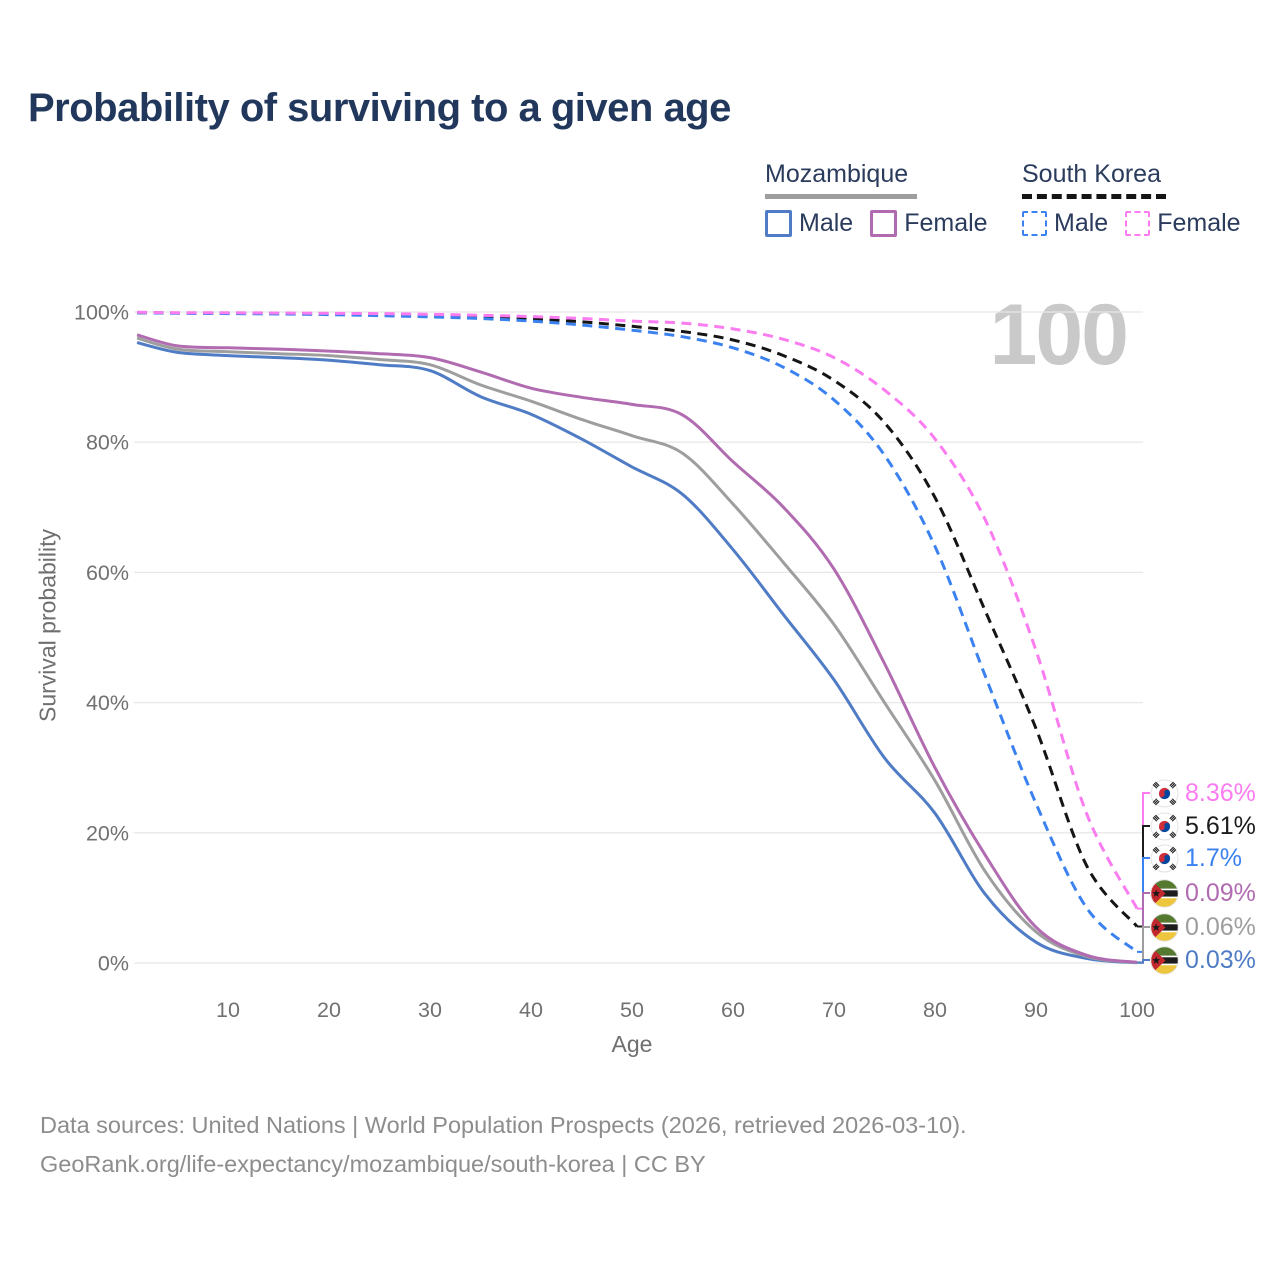  Describe the element at coordinates (1091, 174) in the screenshot. I see `legend-country-south-korea: South Korea` at that location.